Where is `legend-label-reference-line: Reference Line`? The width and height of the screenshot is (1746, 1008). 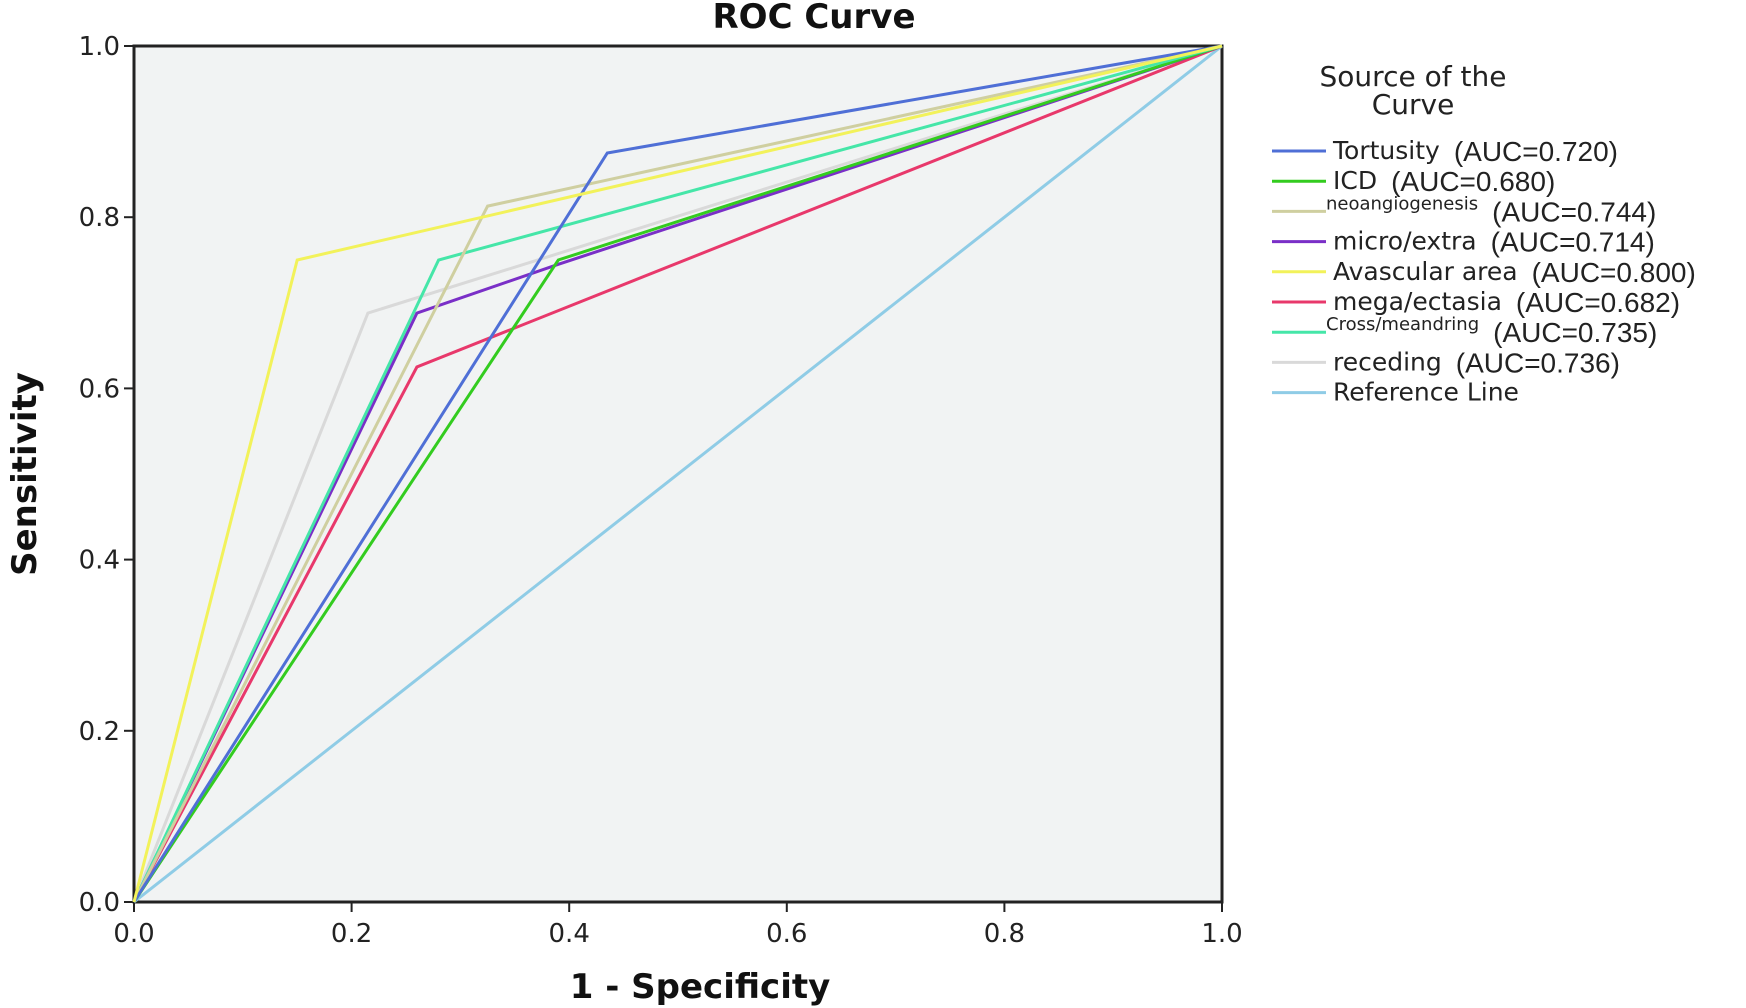 legend-label-reference-line: Reference Line is located at coordinates (1426, 392).